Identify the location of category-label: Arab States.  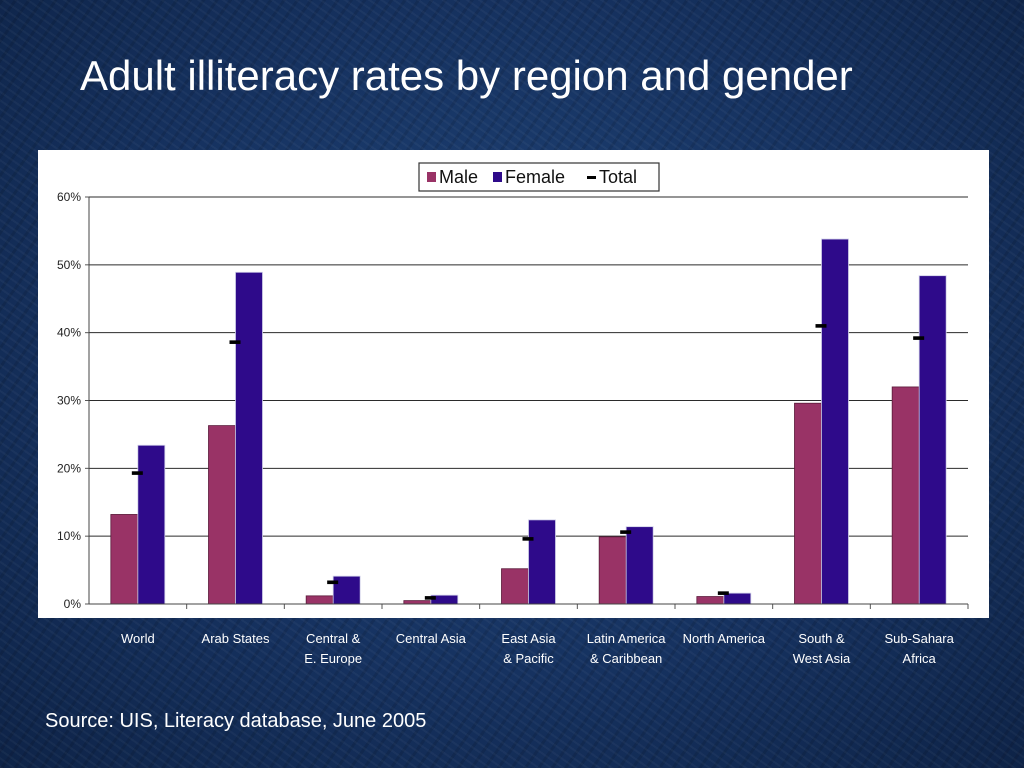
(236, 649).